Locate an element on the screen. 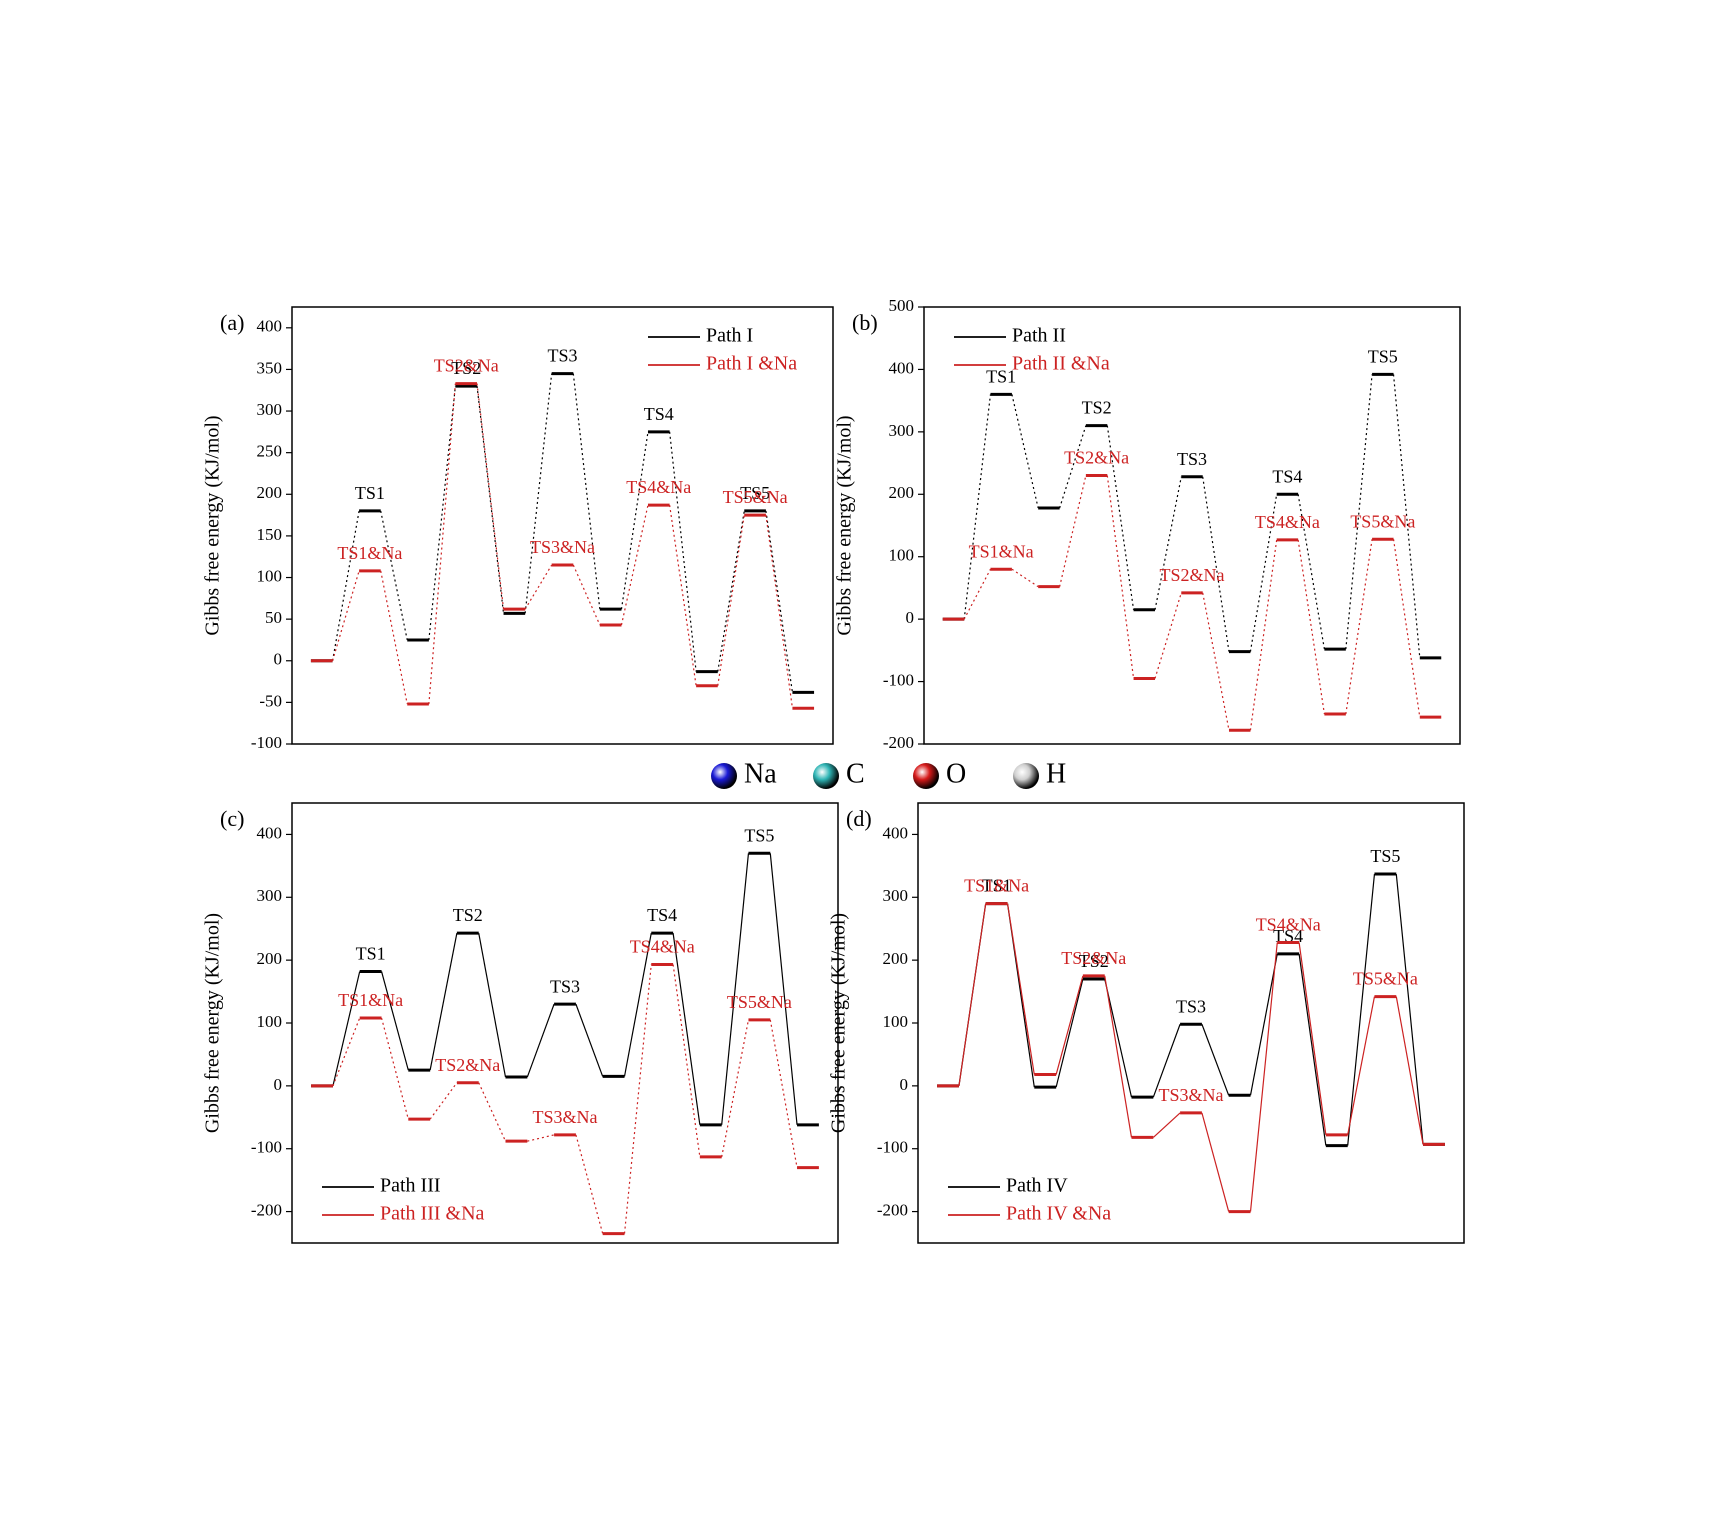 The image size is (1713, 1523). legend-label: Path II is located at coordinates (1039, 336).